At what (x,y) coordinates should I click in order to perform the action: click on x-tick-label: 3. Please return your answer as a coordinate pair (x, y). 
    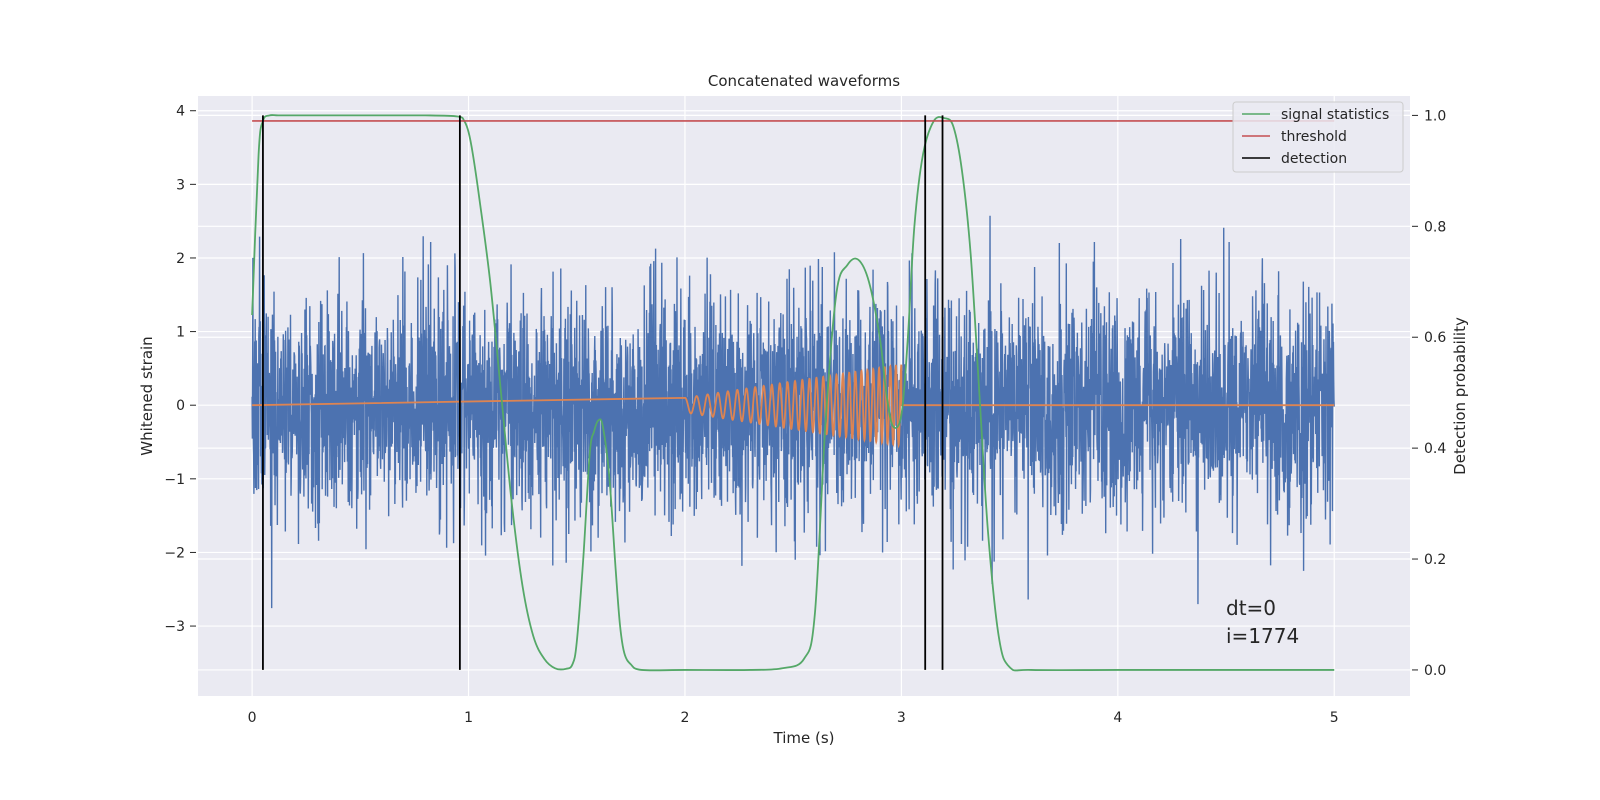
    Looking at the image, I should click on (901, 718).